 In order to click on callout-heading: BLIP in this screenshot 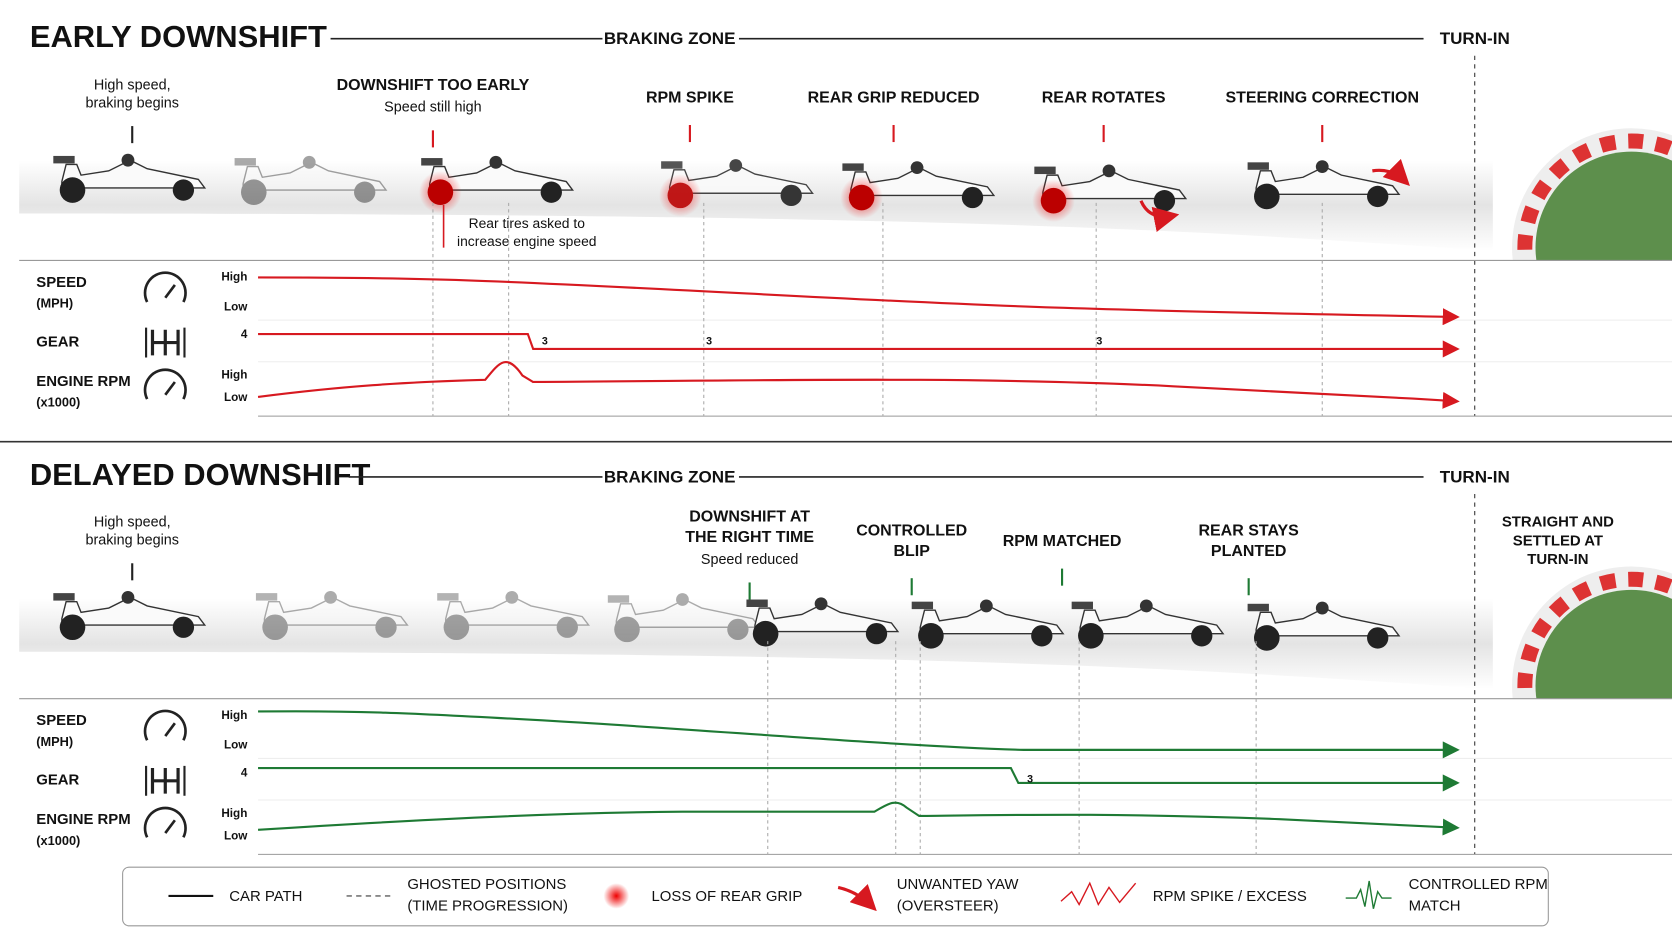, I will do `click(911, 551)`.